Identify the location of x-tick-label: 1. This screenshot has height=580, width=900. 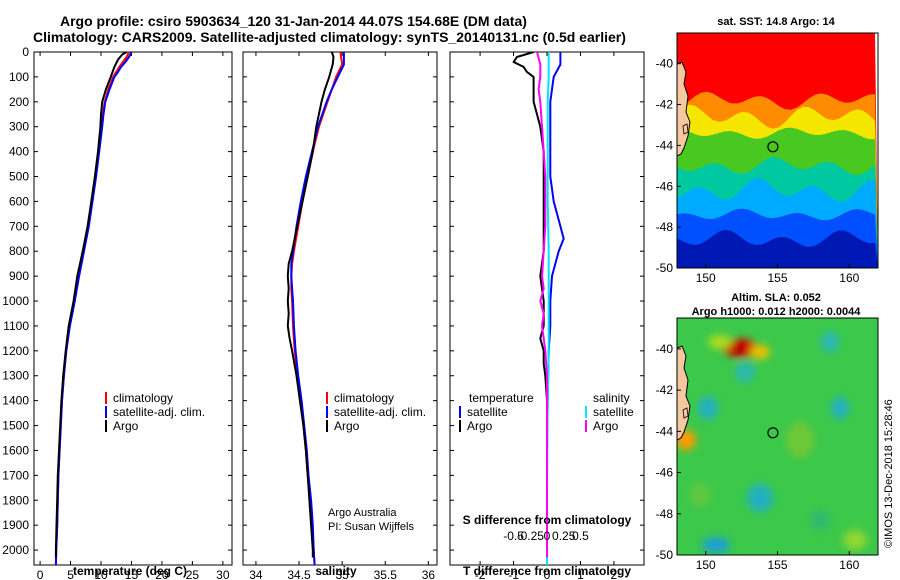
(580, 574).